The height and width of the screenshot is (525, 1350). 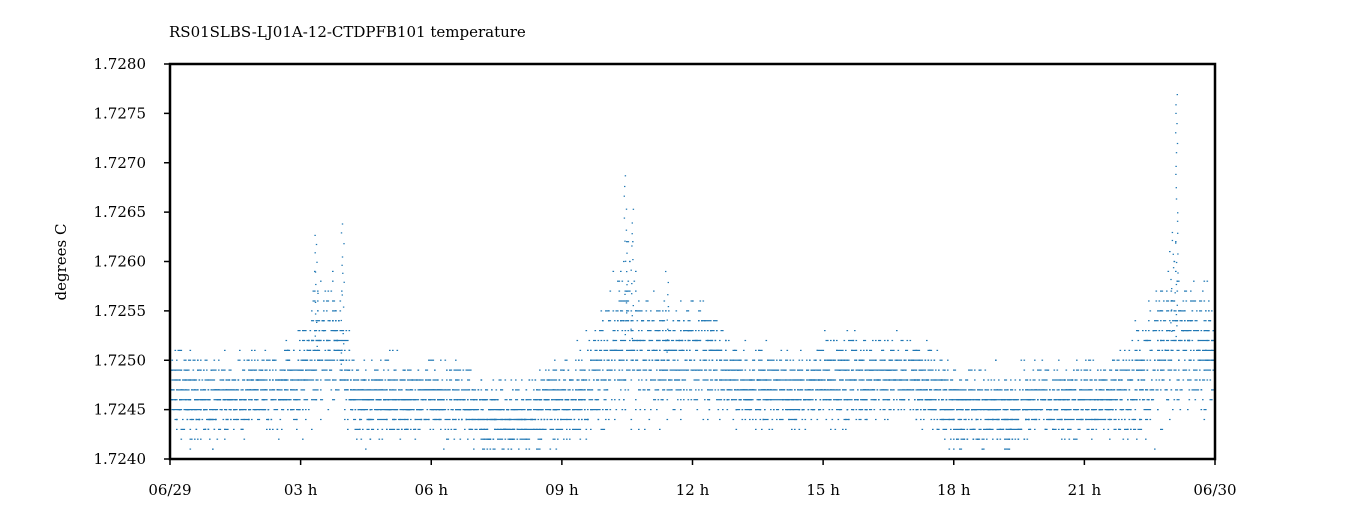 I want to click on x-tick-label: 15 h, so click(x=823, y=490).